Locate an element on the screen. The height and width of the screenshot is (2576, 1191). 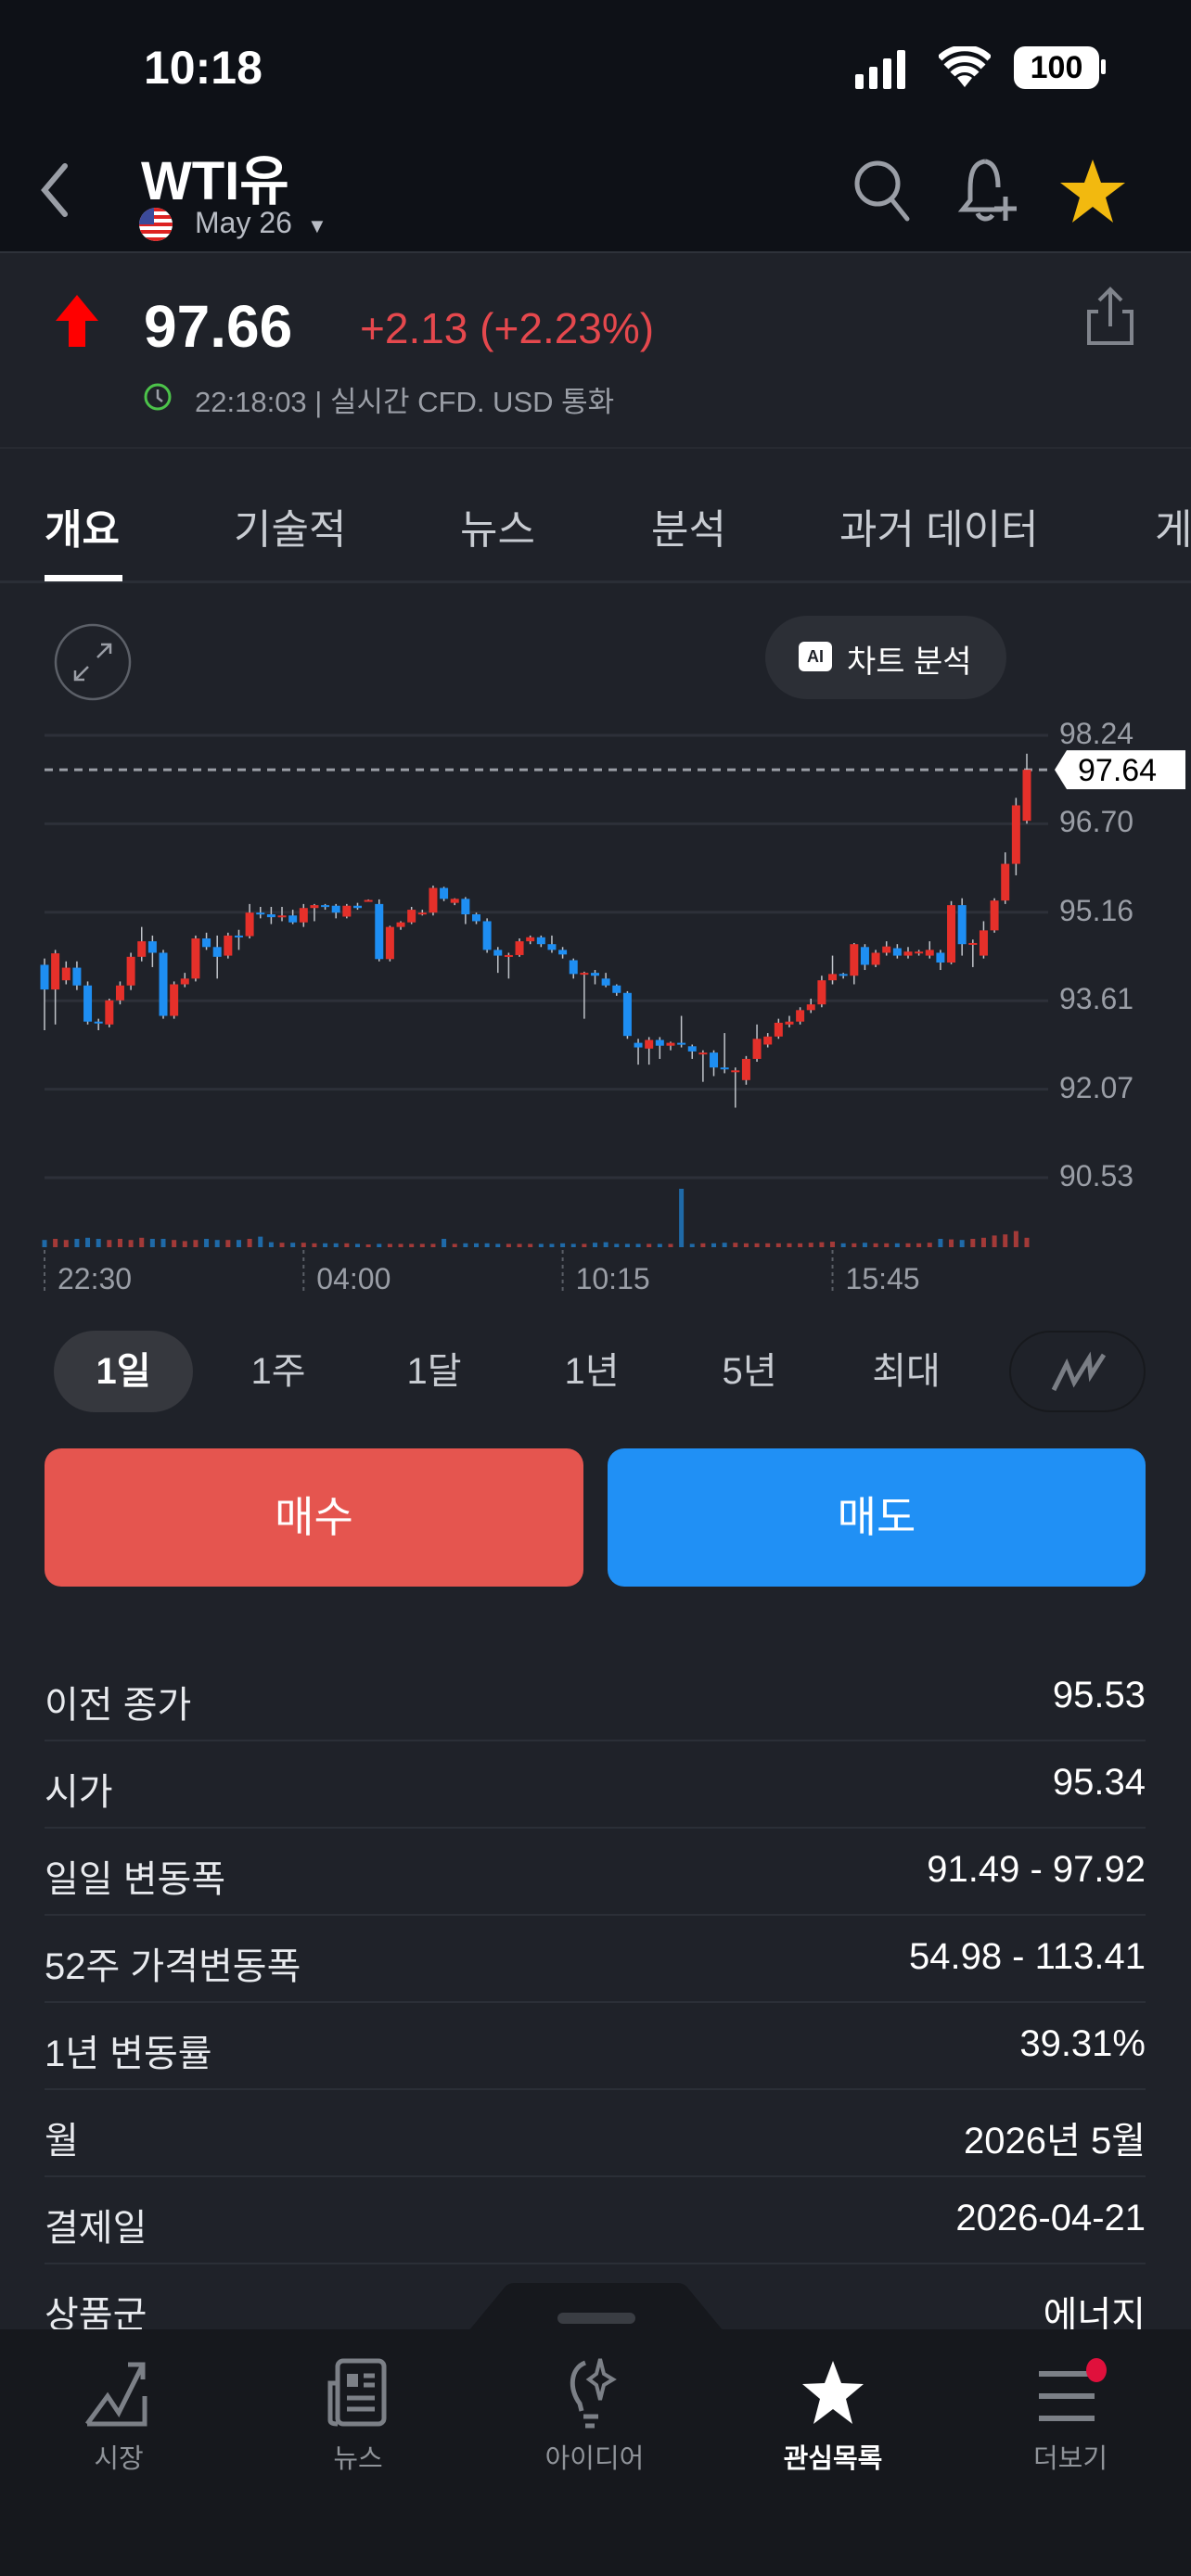
stat-value: 2026년 5월 is located at coordinates (1055, 2141).